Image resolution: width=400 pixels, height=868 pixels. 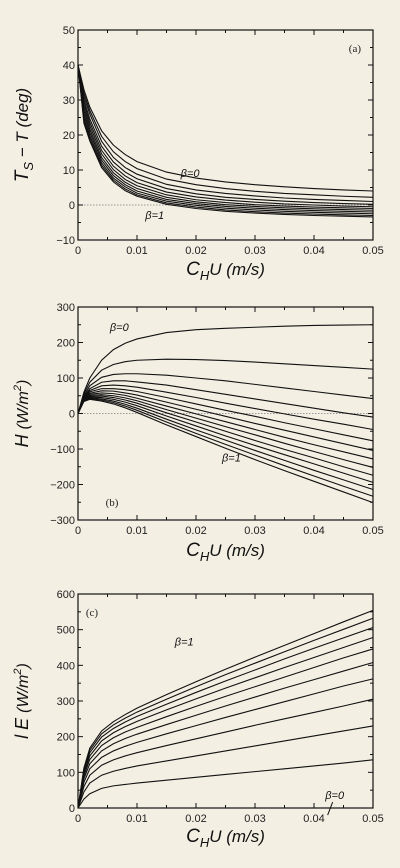 What do you see at coordinates (355, 49) in the screenshot?
I see `panel-tag: (a)` at bounding box center [355, 49].